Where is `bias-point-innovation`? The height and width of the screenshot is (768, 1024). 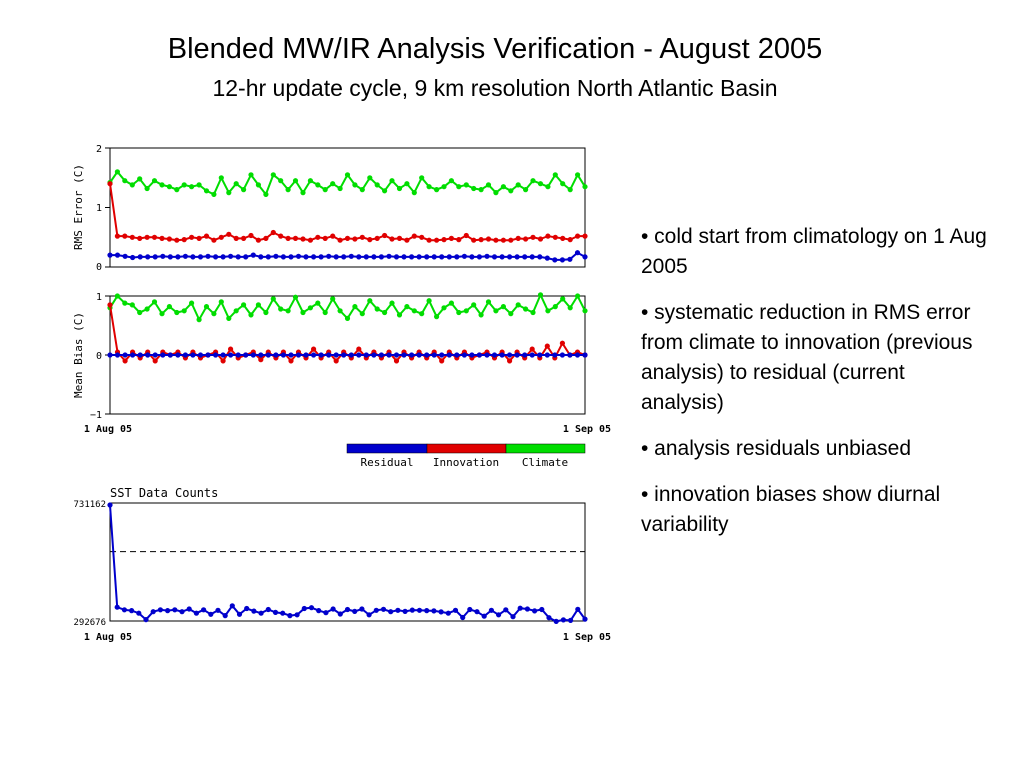 bias-point-innovation is located at coordinates (110, 305).